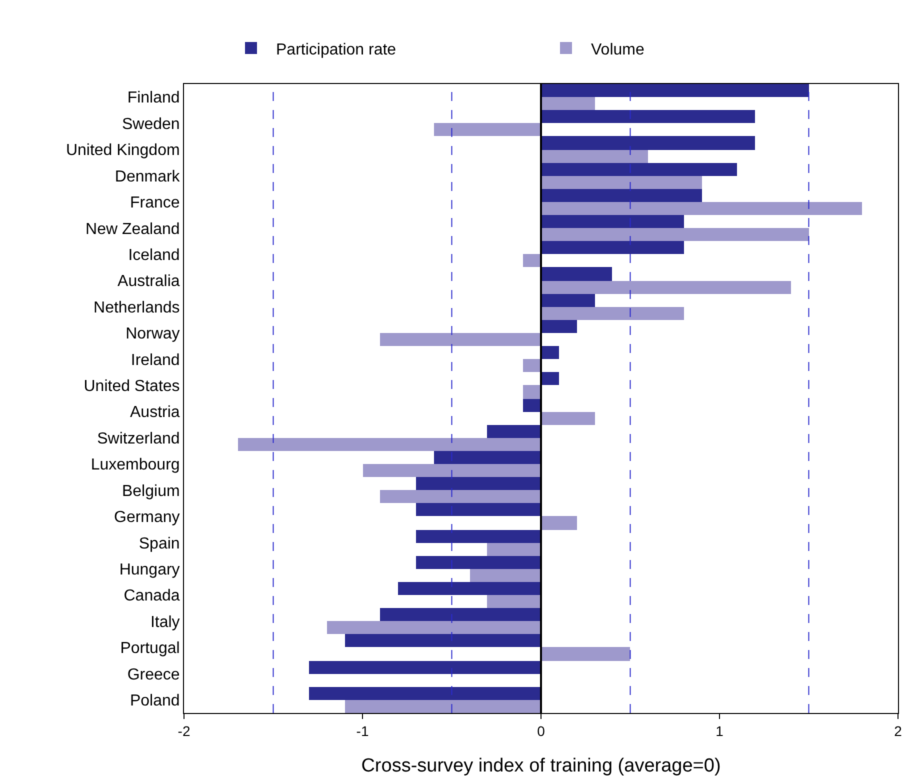 This screenshot has height=783, width=908. I want to click on legend-label: Volume, so click(617, 49).